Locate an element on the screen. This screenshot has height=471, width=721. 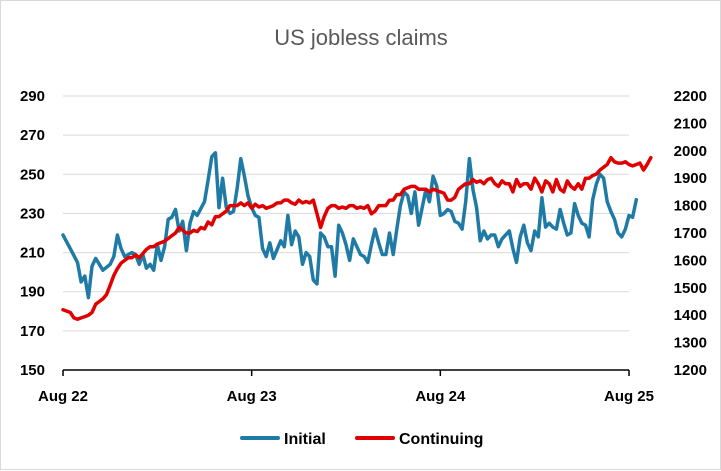
legend-item-continuing: Continuing is located at coordinates (419, 439).